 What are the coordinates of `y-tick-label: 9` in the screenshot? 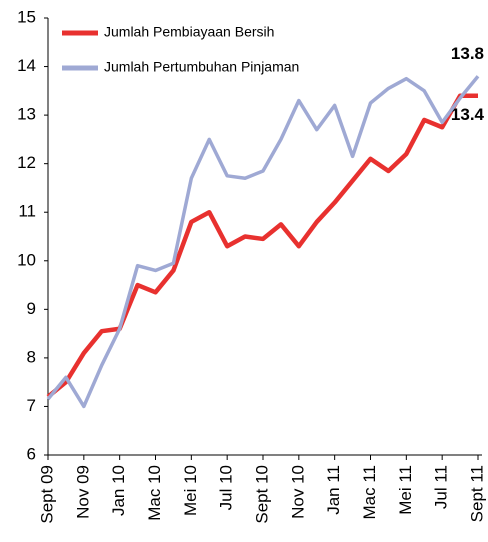 It's located at (31, 308).